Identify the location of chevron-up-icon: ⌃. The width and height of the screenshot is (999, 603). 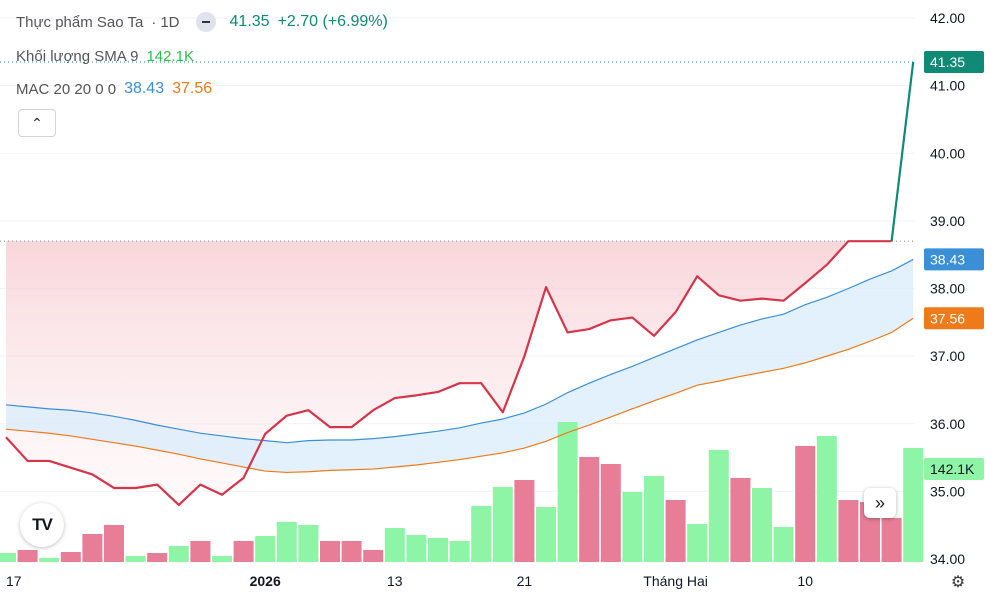
(37, 122).